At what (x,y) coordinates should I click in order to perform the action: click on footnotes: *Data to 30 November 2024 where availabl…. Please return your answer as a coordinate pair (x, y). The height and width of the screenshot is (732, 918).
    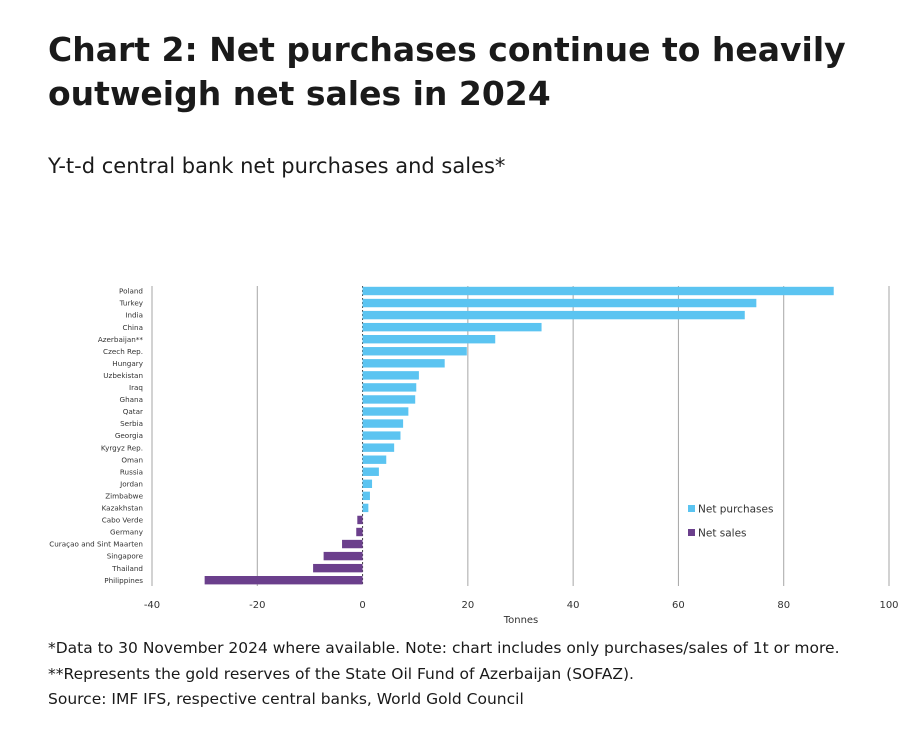
    Looking at the image, I should click on (478, 674).